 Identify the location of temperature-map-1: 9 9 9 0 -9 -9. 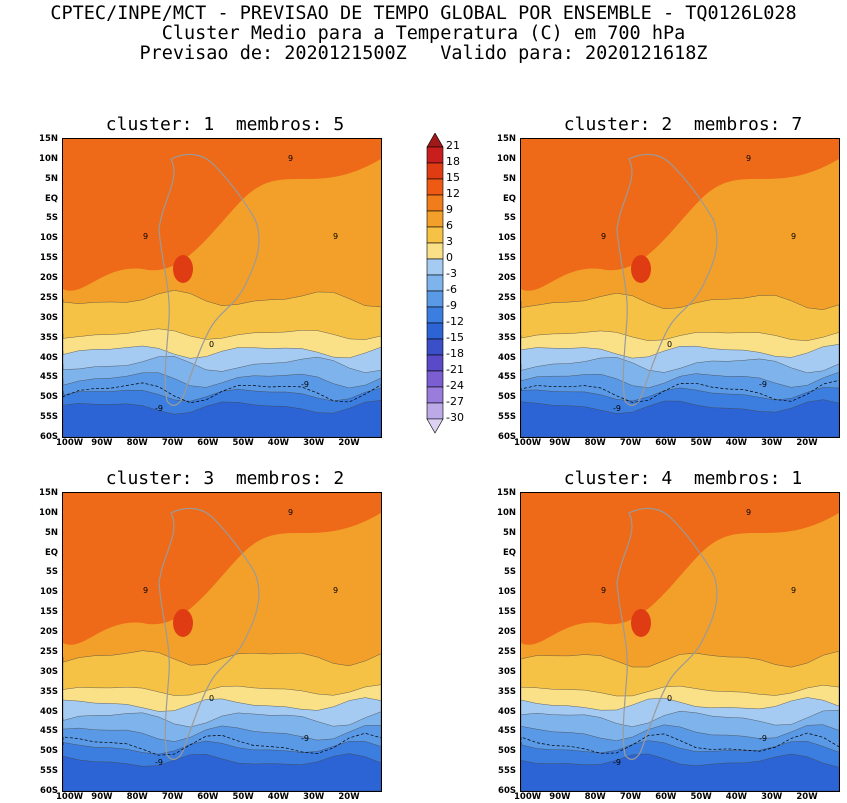
(222, 288).